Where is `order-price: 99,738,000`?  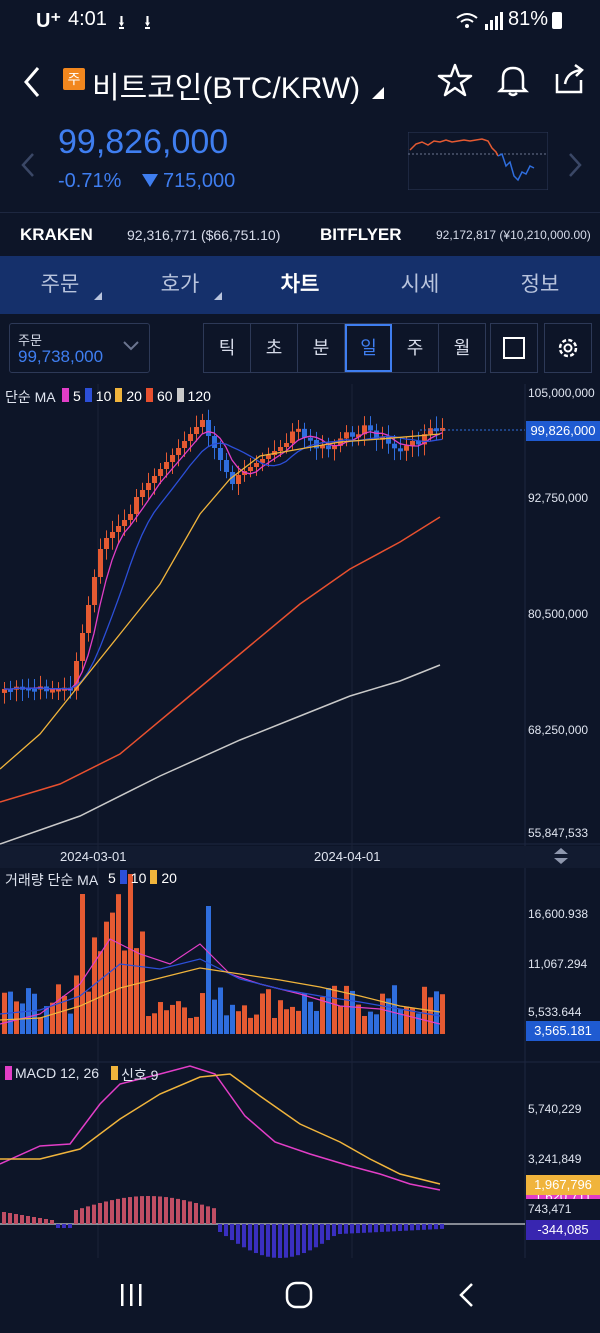
order-price: 99,738,000 is located at coordinates (61, 356).